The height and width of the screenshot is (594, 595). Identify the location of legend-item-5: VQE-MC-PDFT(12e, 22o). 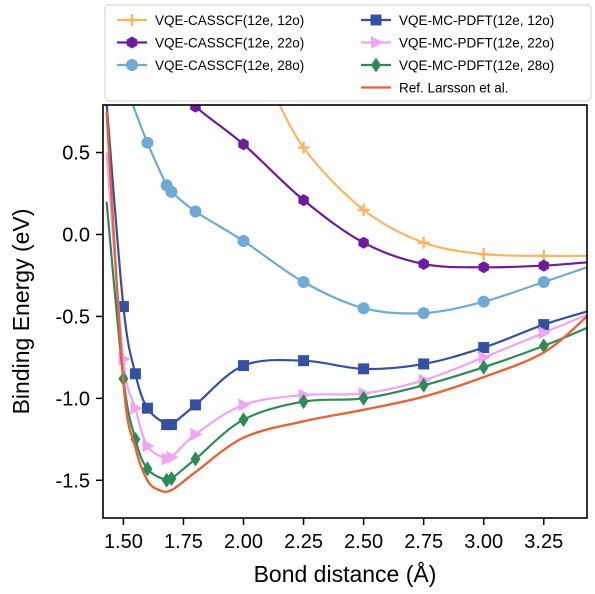
(457, 43).